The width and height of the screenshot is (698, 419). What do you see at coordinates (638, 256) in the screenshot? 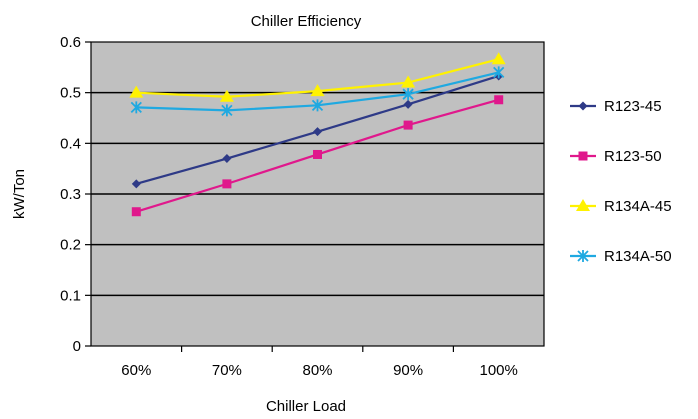
I see `legend-label: R134A-50` at bounding box center [638, 256].